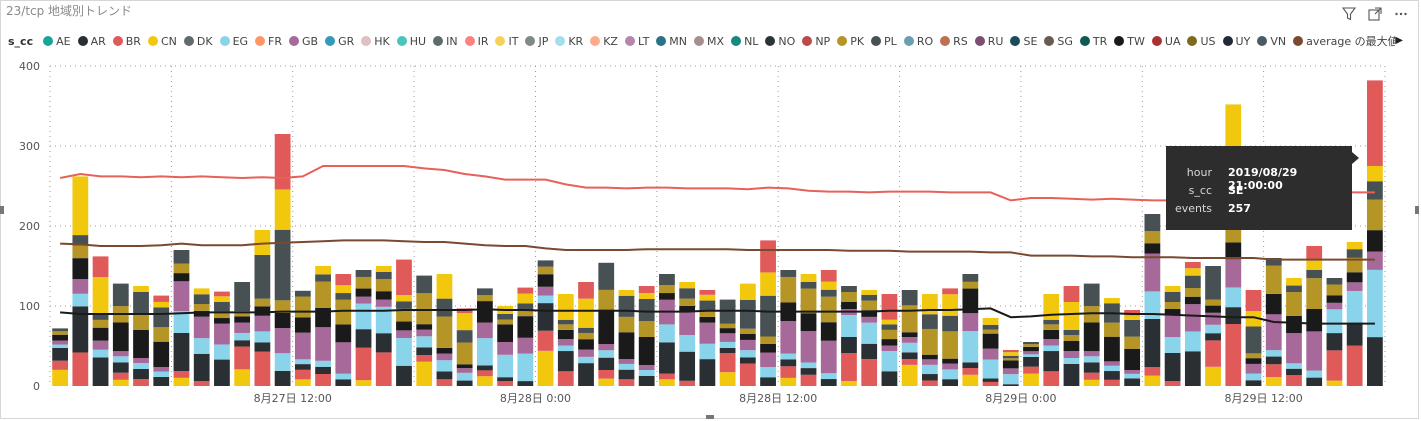  What do you see at coordinates (1375, 14) in the screenshot?
I see `focus-mode-icon` at bounding box center [1375, 14].